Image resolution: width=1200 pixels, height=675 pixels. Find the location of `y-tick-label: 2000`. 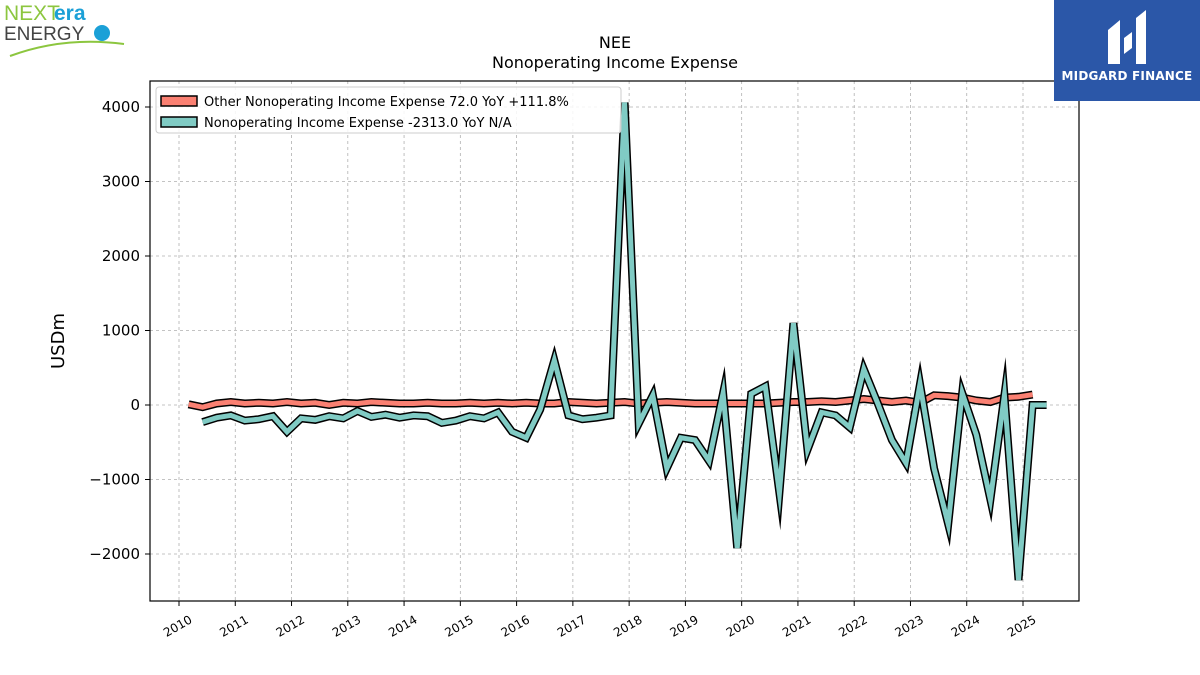

y-tick-label: 2000 is located at coordinates (121, 256).